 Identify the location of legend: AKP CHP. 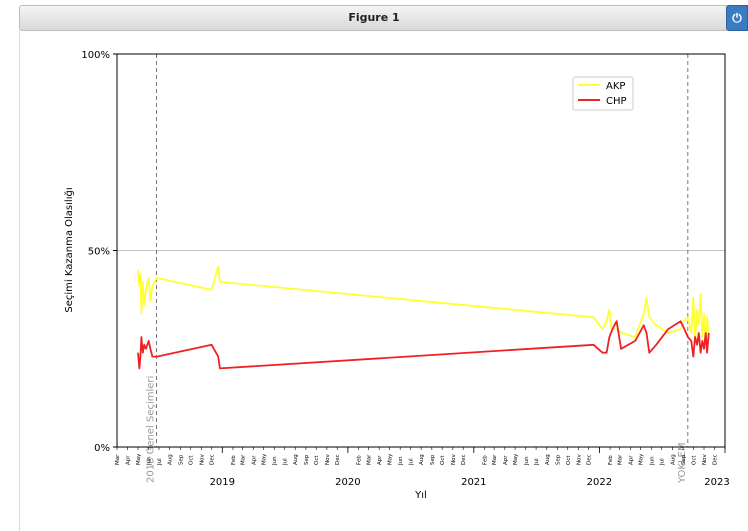
(603, 93).